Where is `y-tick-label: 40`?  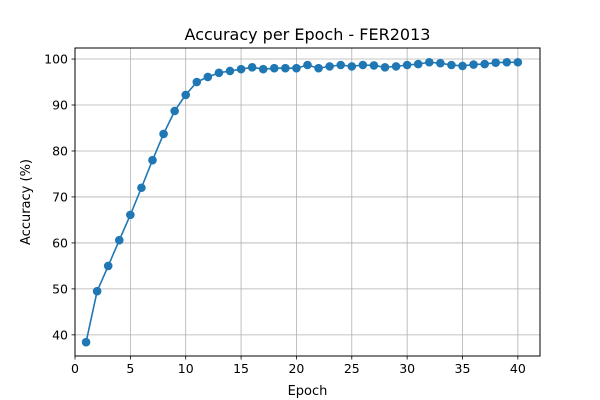
y-tick-label: 40 is located at coordinates (60, 334).